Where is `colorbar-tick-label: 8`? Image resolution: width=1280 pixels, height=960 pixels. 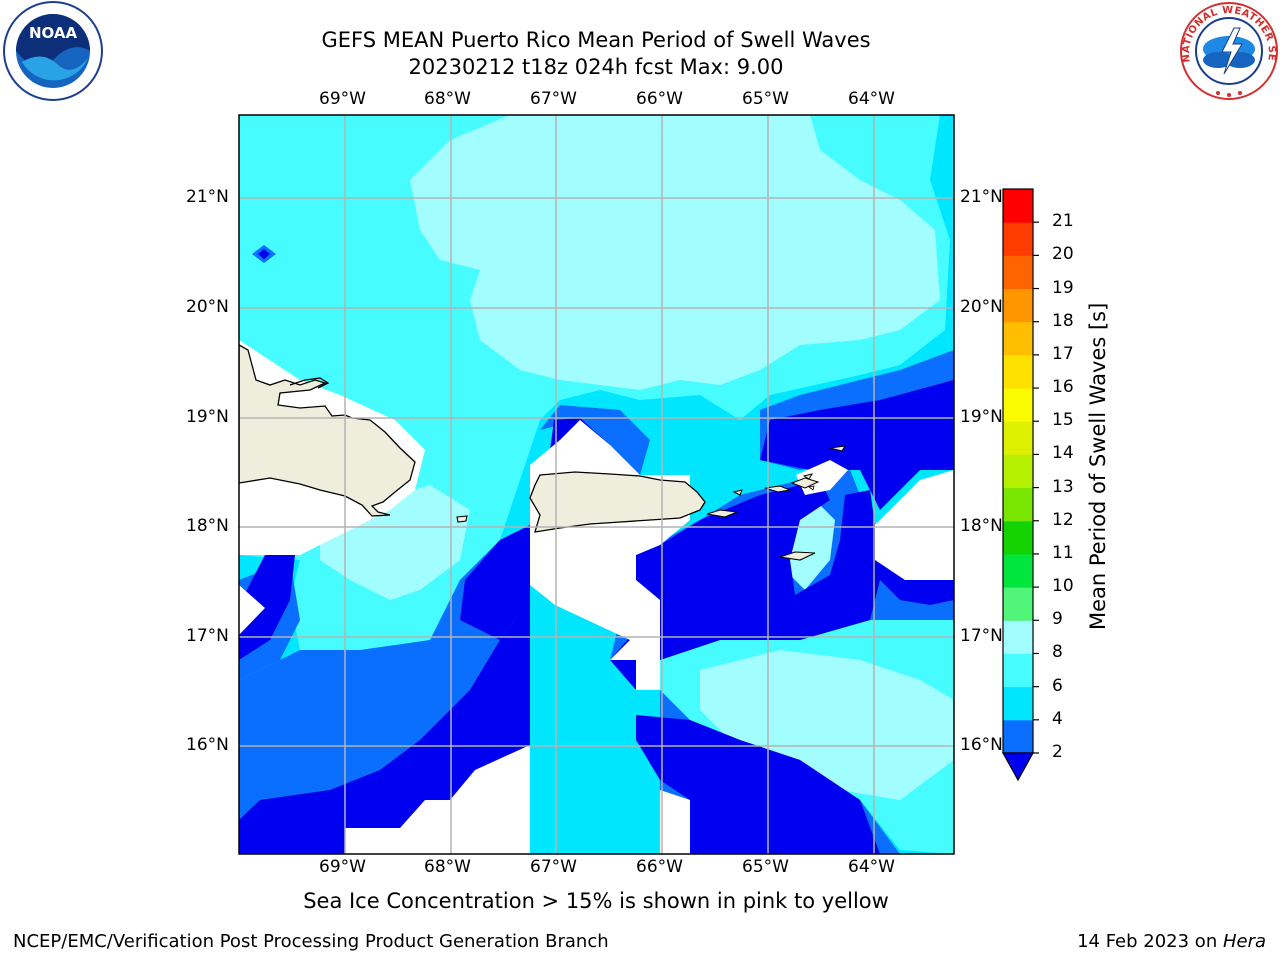
colorbar-tick-label: 8 is located at coordinates (1057, 652).